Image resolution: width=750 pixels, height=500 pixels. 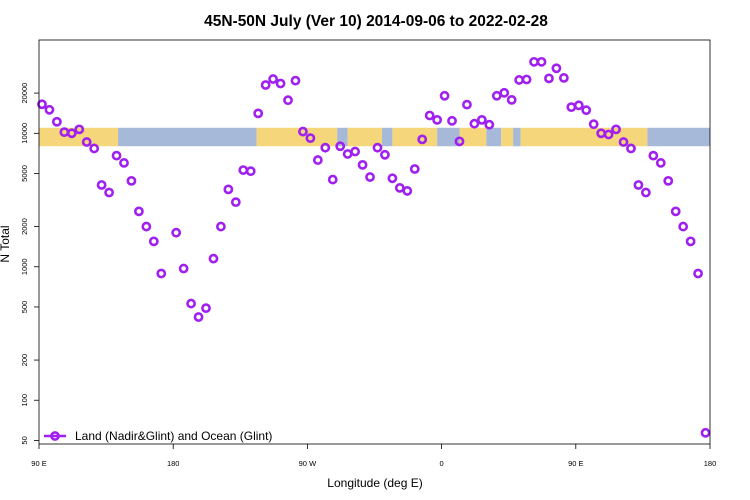 I want to click on x-tick-label: 0, so click(x=442, y=463).